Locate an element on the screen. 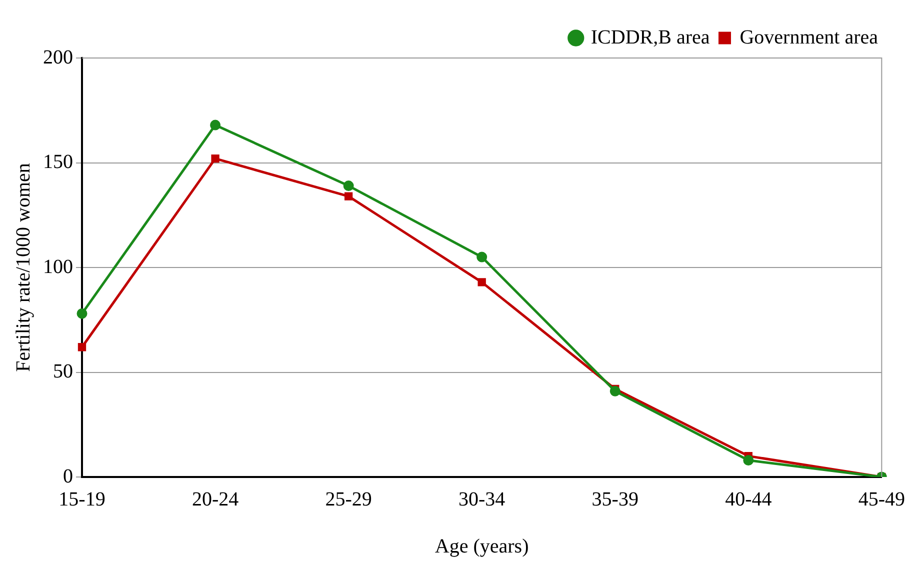  x-axis-title: Age (years) is located at coordinates (481, 546).